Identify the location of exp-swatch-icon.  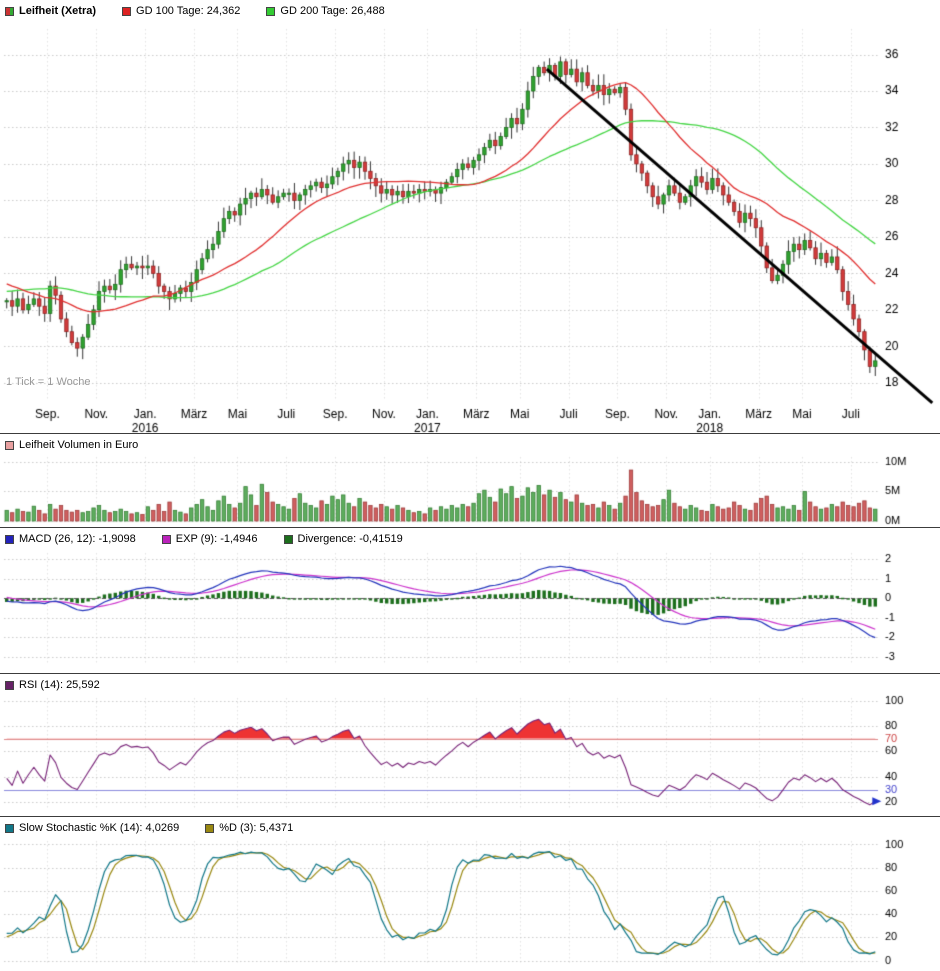
(166, 539).